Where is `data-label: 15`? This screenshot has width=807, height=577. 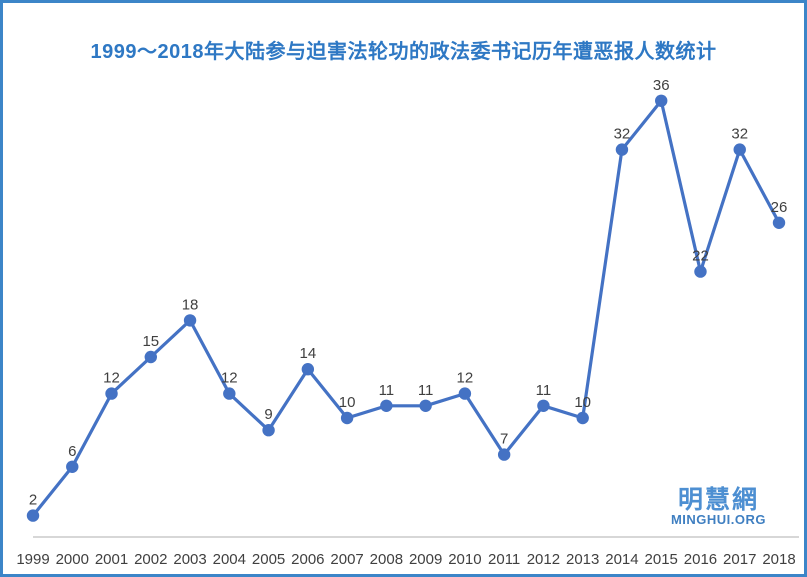 data-label: 15 is located at coordinates (150, 341).